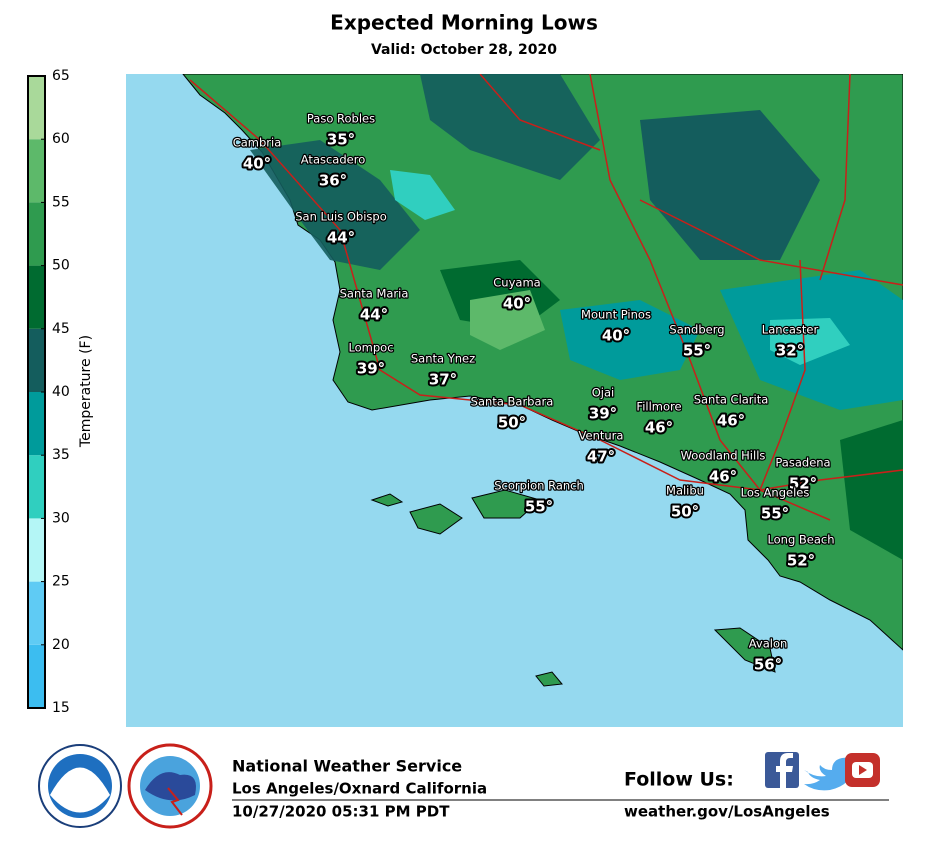 Image resolution: width=928 pixels, height=853 pixels. What do you see at coordinates (374, 294) in the screenshot?
I see `city-name: Santa Maria` at bounding box center [374, 294].